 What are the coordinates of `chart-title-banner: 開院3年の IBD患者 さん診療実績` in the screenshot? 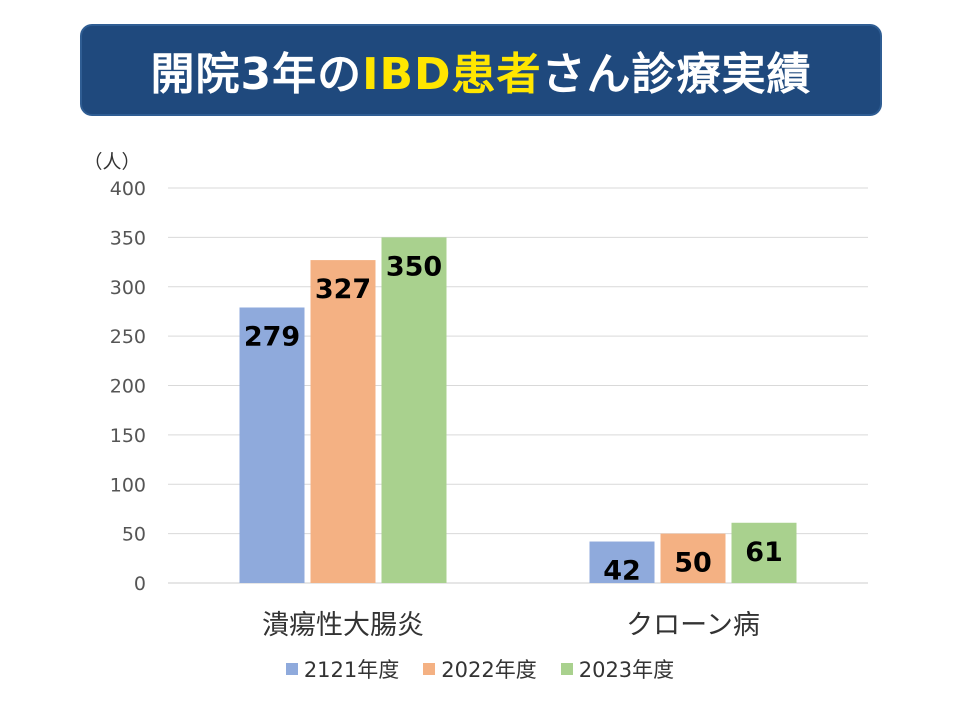 It's located at (481, 70).